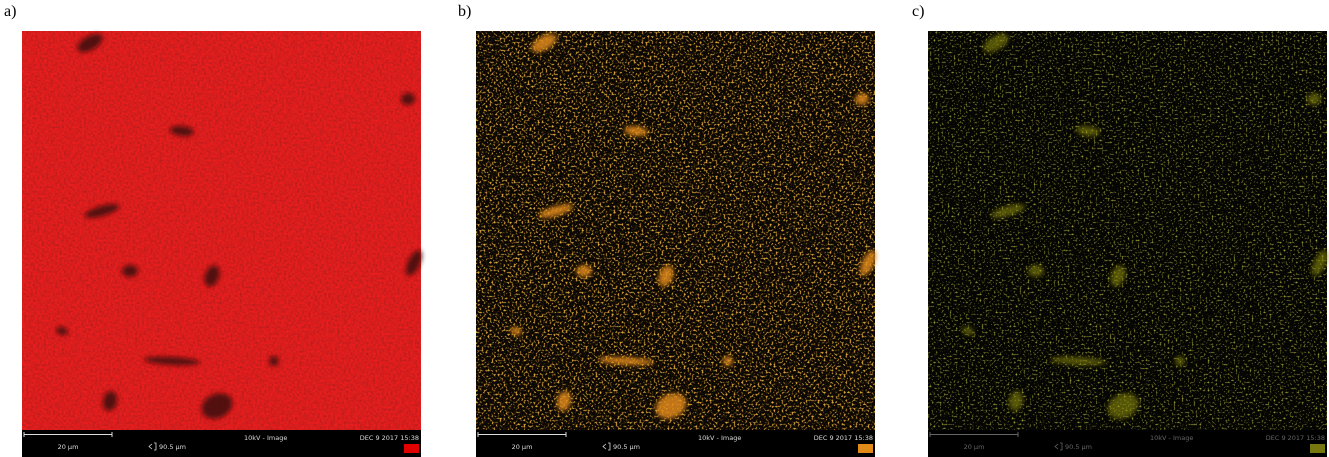 The width and height of the screenshot is (1329, 457). I want to click on panel-label: a), so click(10, 11).